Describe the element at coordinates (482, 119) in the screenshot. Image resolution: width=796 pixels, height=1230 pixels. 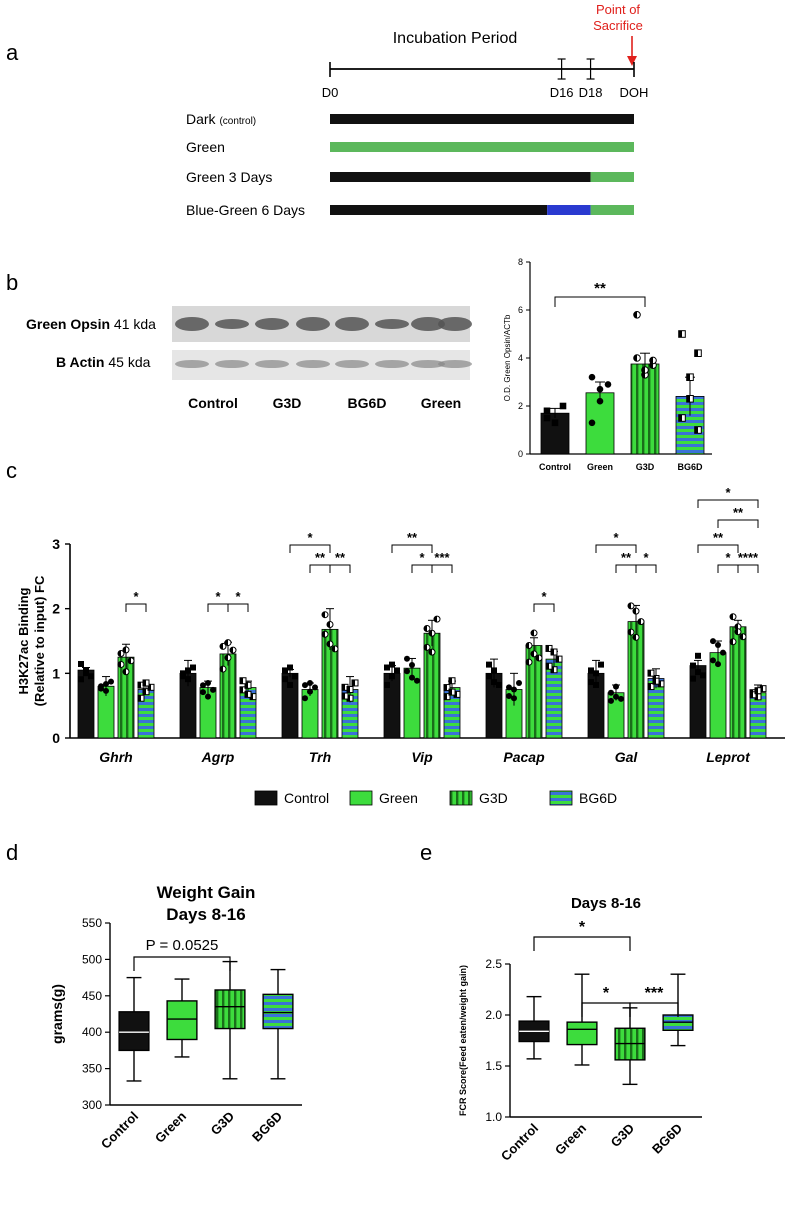
I see `timeline-segment` at that location.